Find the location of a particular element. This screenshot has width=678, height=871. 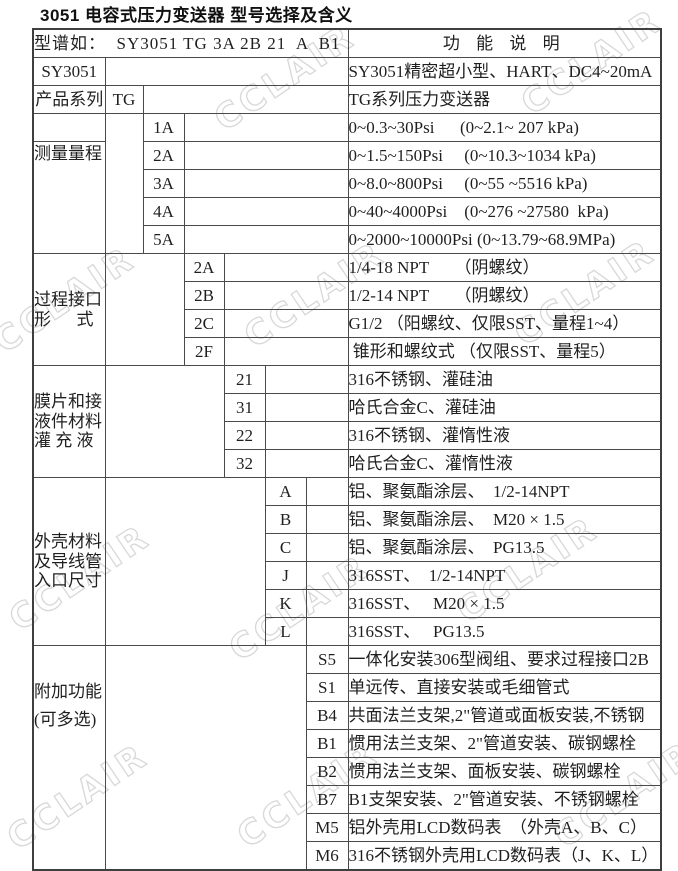

product-series-label-cell: 产品系列 is located at coordinates (69, 99).